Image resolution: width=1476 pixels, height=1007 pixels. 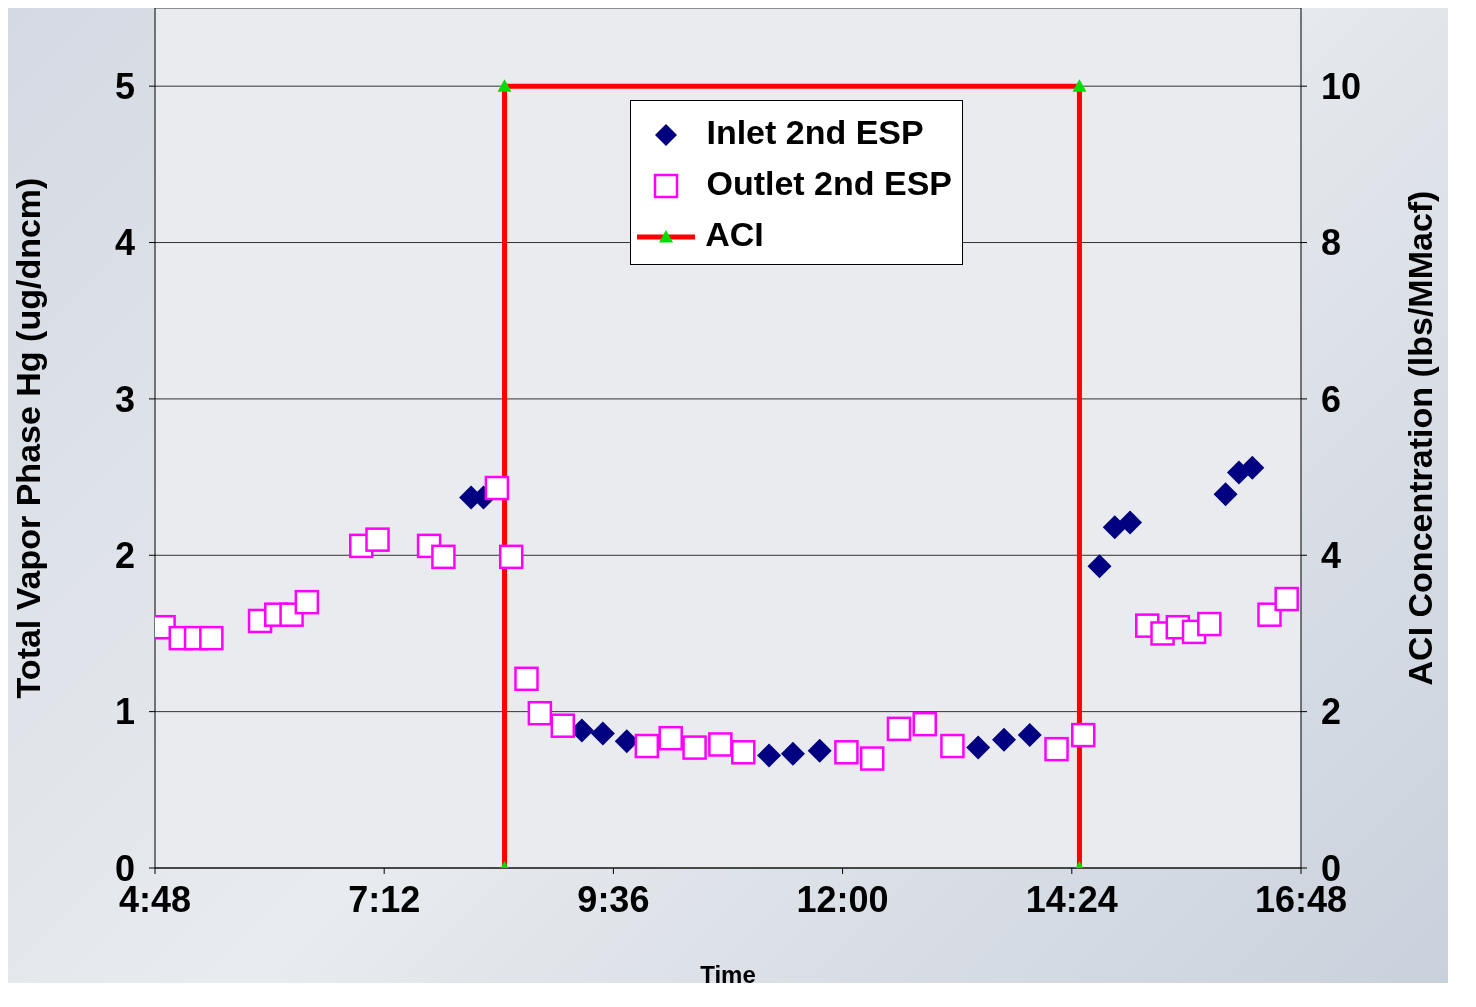 What do you see at coordinates (613, 899) in the screenshot?
I see `x-tick-label: 9:36` at bounding box center [613, 899].